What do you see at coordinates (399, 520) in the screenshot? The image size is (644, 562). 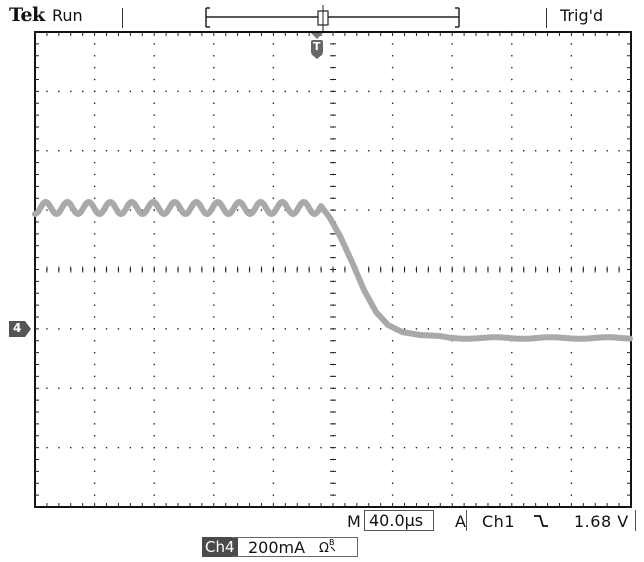 I see `timebase-readout: 40.0µs` at bounding box center [399, 520].